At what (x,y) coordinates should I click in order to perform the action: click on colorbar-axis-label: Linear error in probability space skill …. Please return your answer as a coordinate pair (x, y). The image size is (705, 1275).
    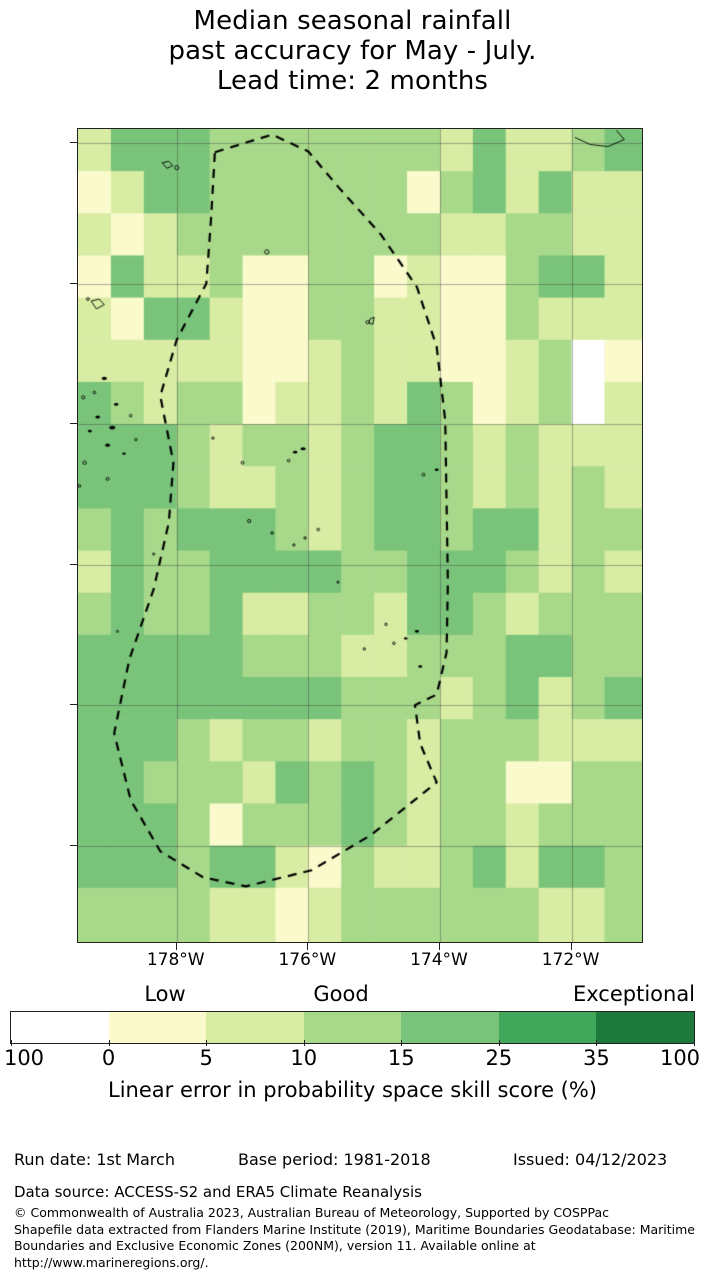
    Looking at the image, I should click on (352, 1090).